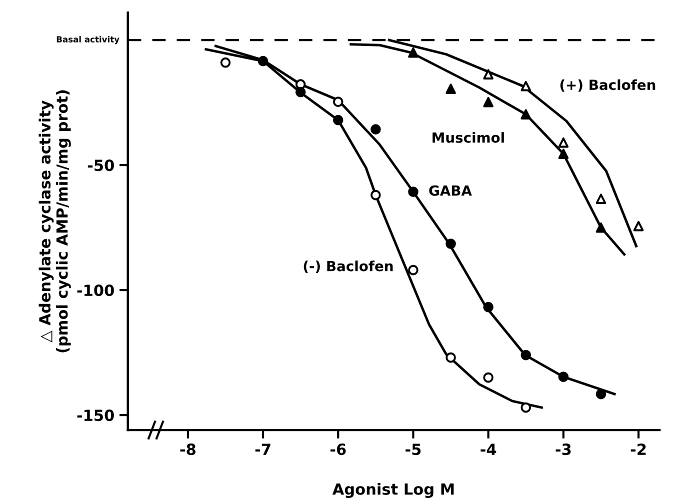 The image size is (673, 503). What do you see at coordinates (468, 137) in the screenshot?
I see `series-label: Muscimol` at bounding box center [468, 137].